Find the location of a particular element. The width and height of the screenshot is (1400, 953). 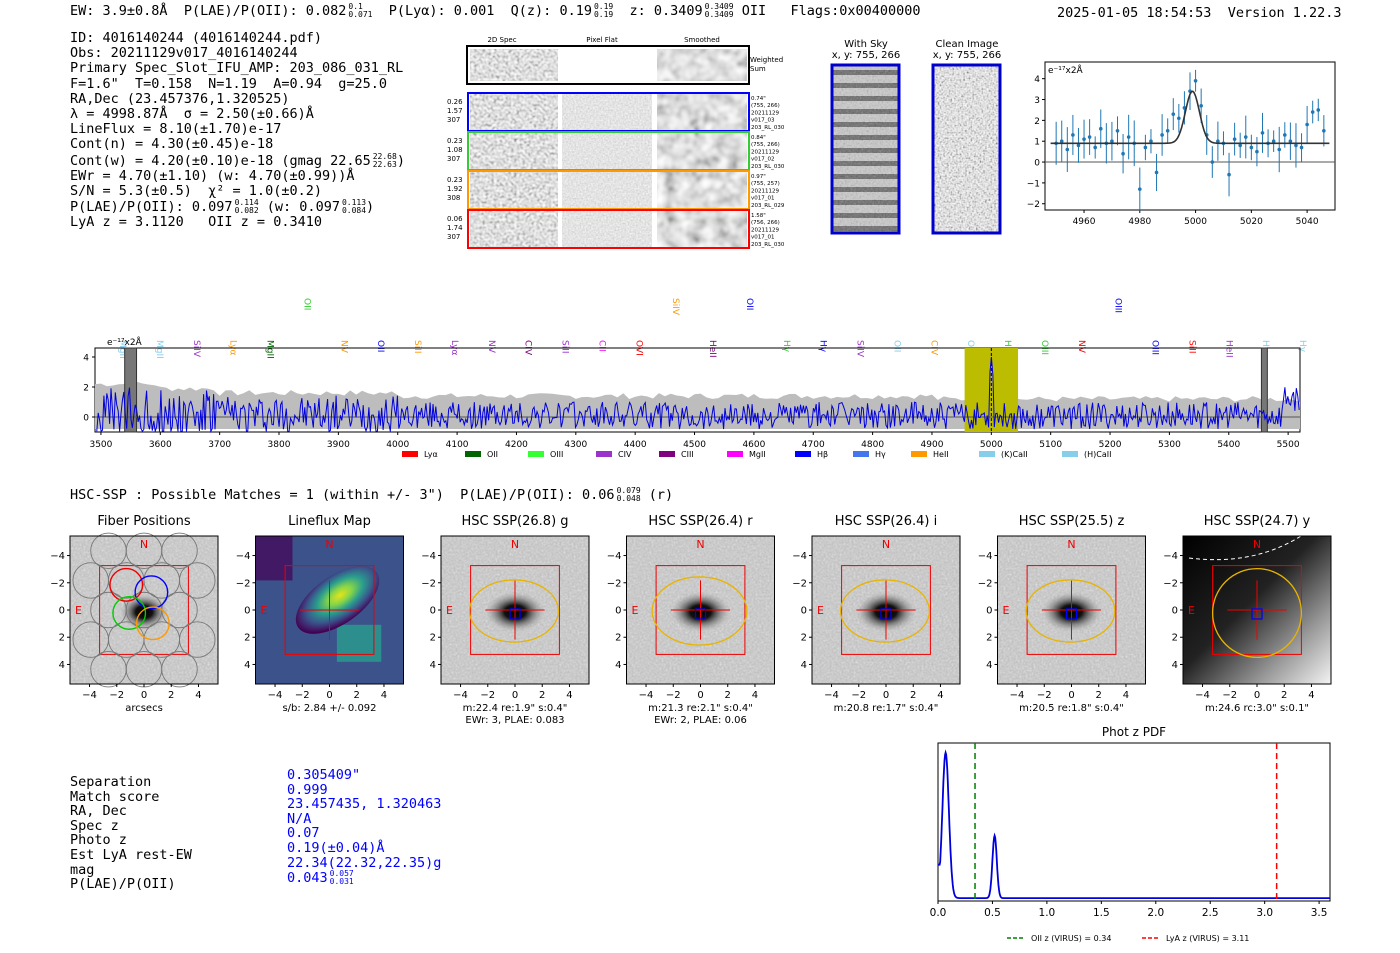

pdf-axes-frame is located at coordinates (1134, 822).